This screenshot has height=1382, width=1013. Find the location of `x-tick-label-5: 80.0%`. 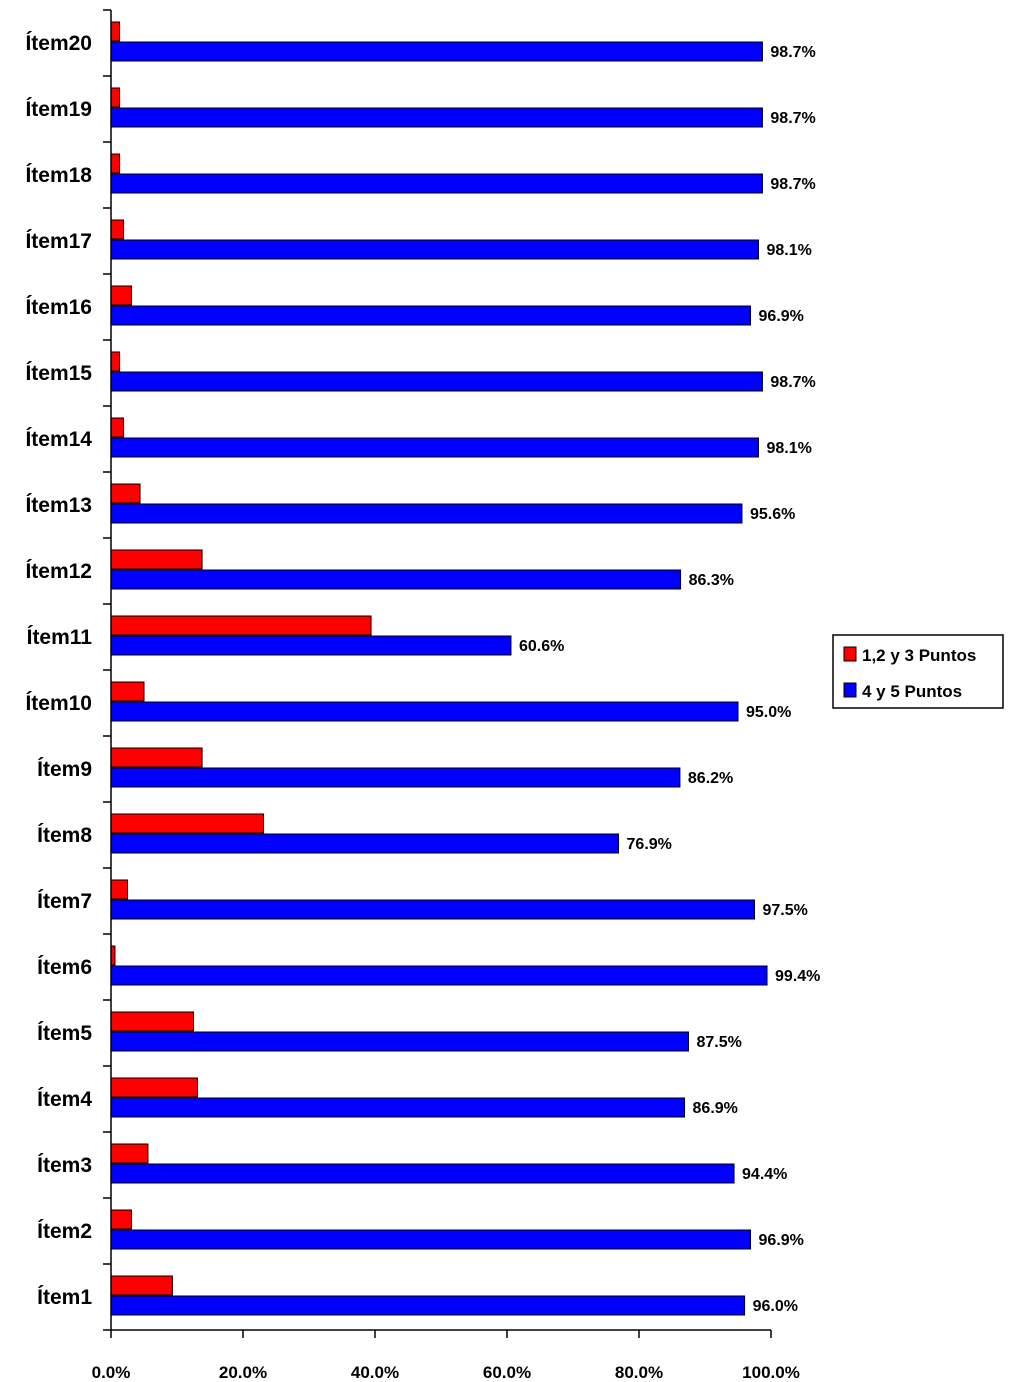

x-tick-label-5: 80.0% is located at coordinates (639, 1372).